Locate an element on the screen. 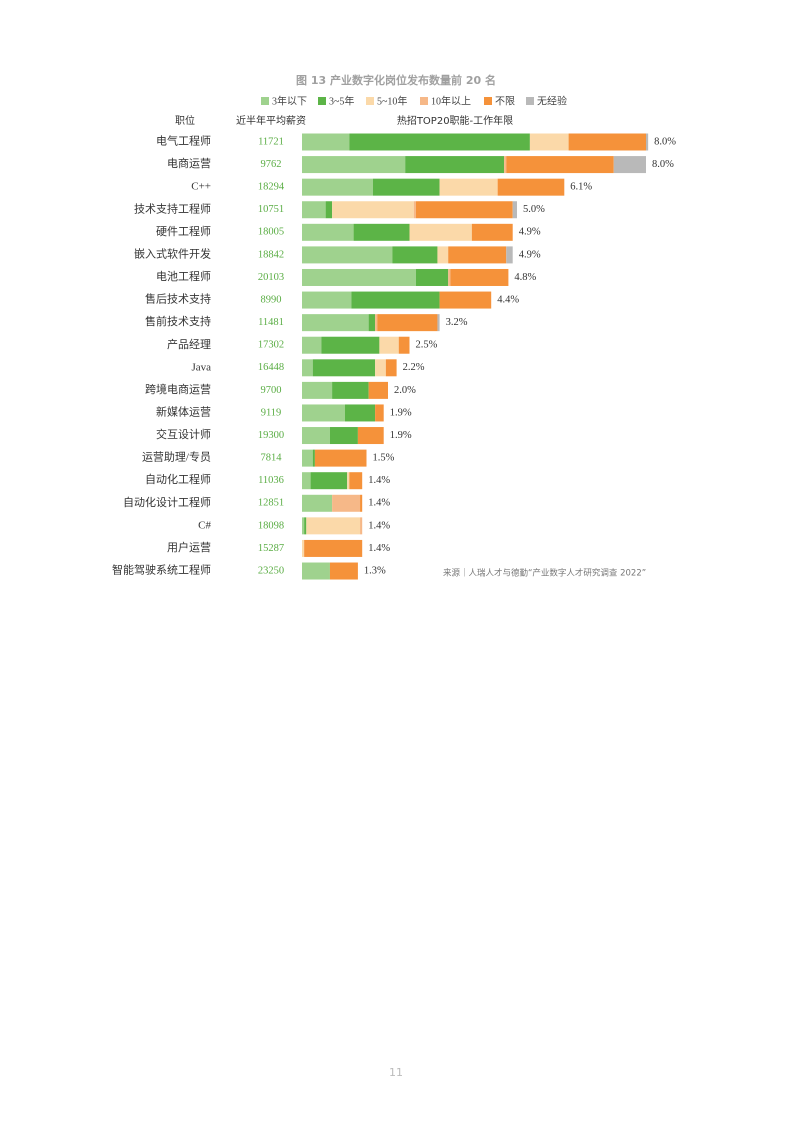 This screenshot has width=793, height=1122. category-label: C# is located at coordinates (204, 525).